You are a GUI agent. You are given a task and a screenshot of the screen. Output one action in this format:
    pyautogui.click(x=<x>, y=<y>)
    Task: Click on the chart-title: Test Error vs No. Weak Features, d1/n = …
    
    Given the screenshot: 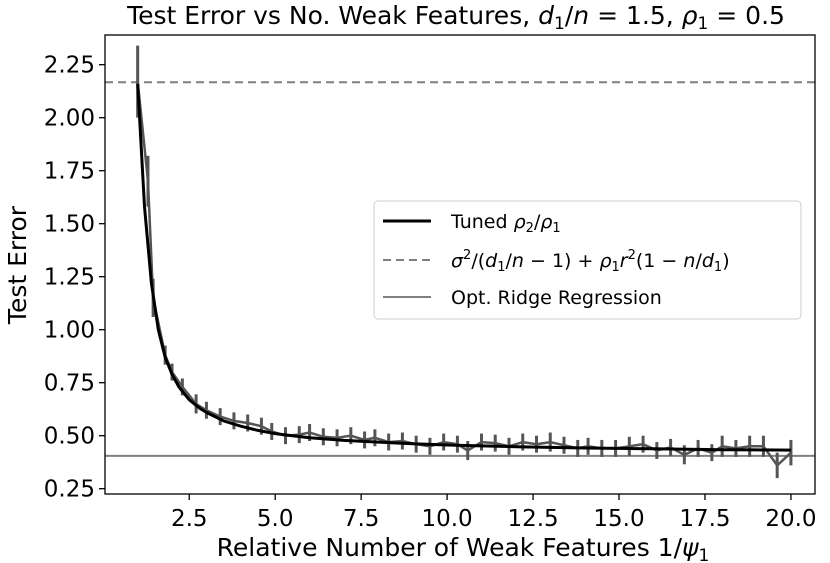 What is the action you would take?
    pyautogui.click(x=455, y=17)
    